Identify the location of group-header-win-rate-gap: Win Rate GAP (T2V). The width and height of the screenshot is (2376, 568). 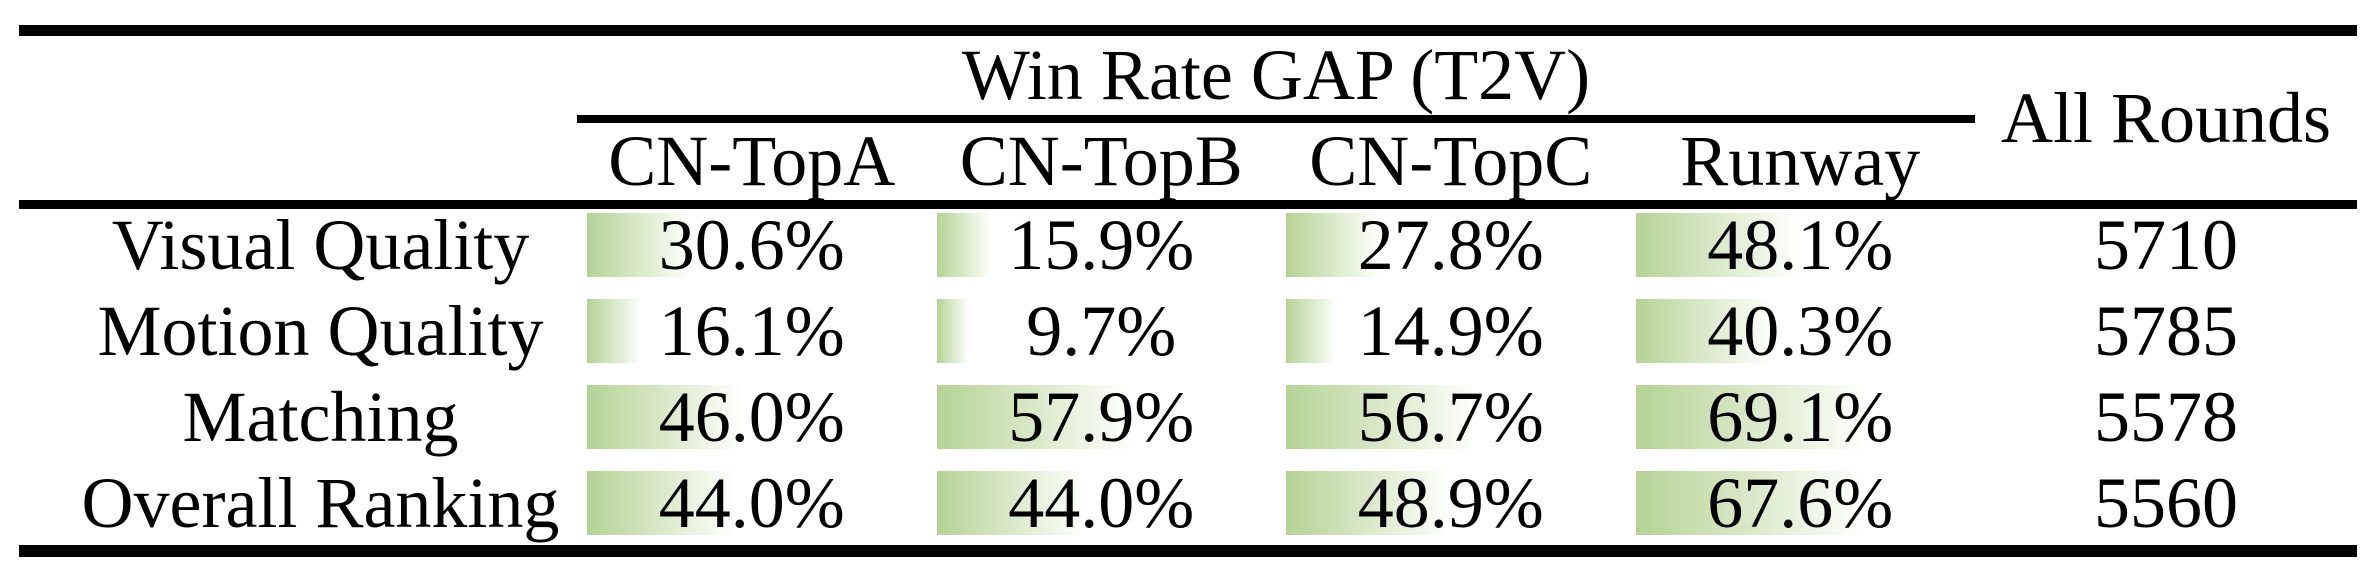
(1276, 75).